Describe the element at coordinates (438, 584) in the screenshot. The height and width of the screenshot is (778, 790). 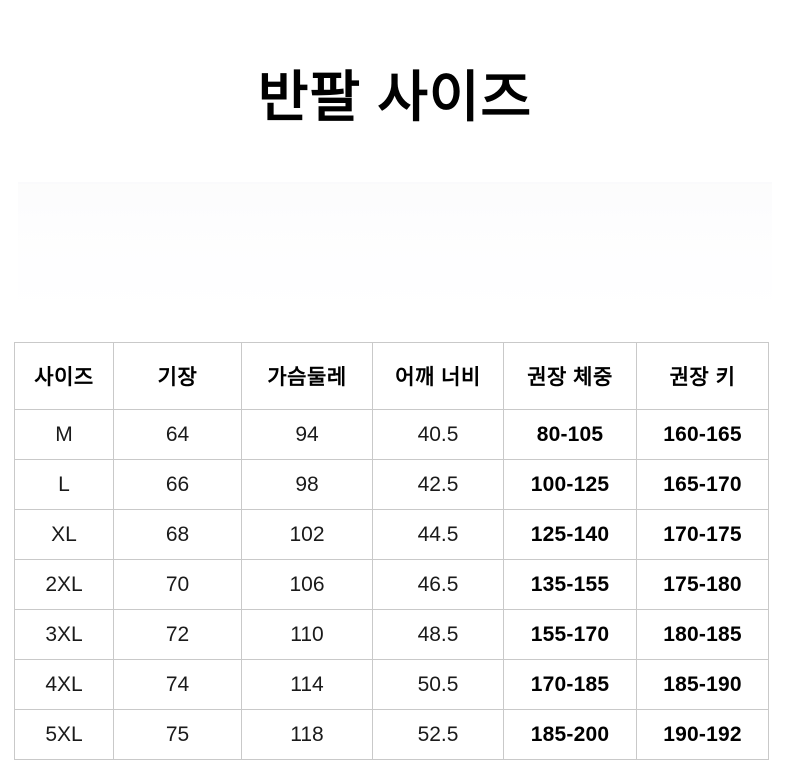
I see `cell-shoulder: 46.5` at that location.